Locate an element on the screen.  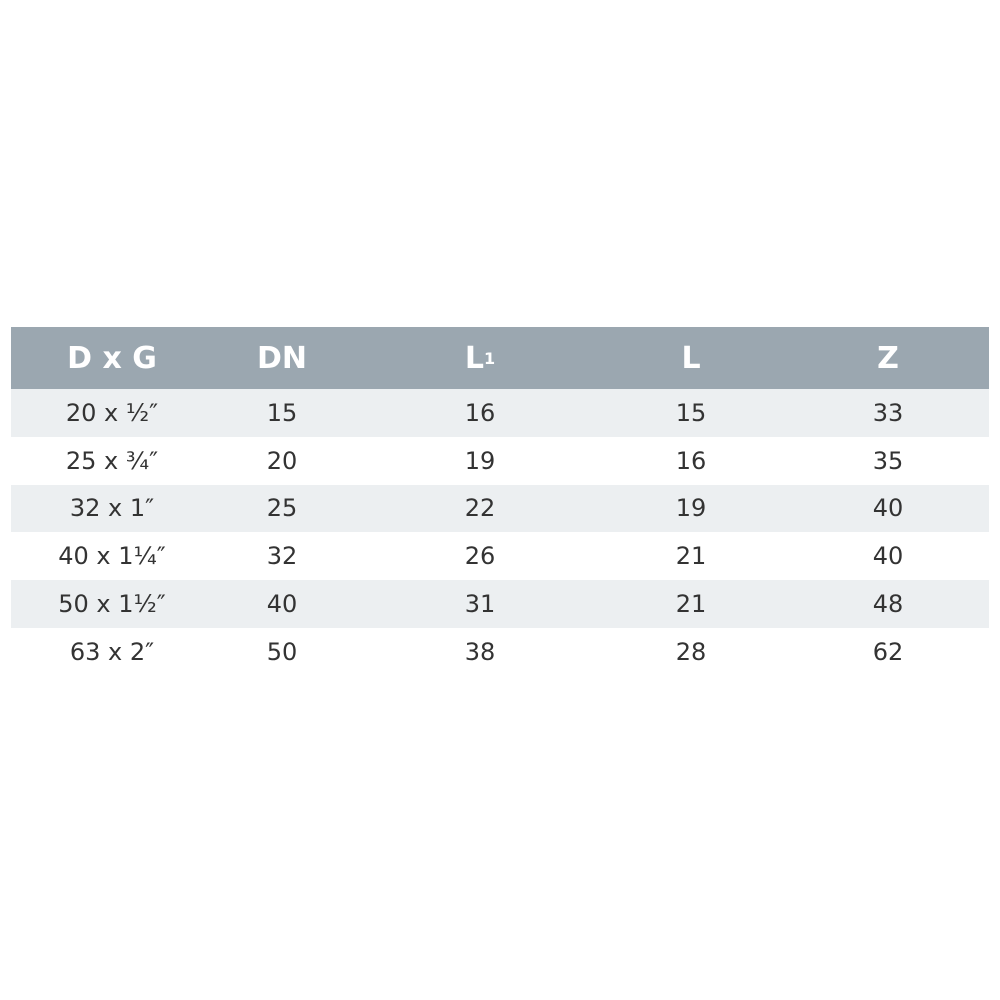
header-dxg: D x G is located at coordinates (112, 358).